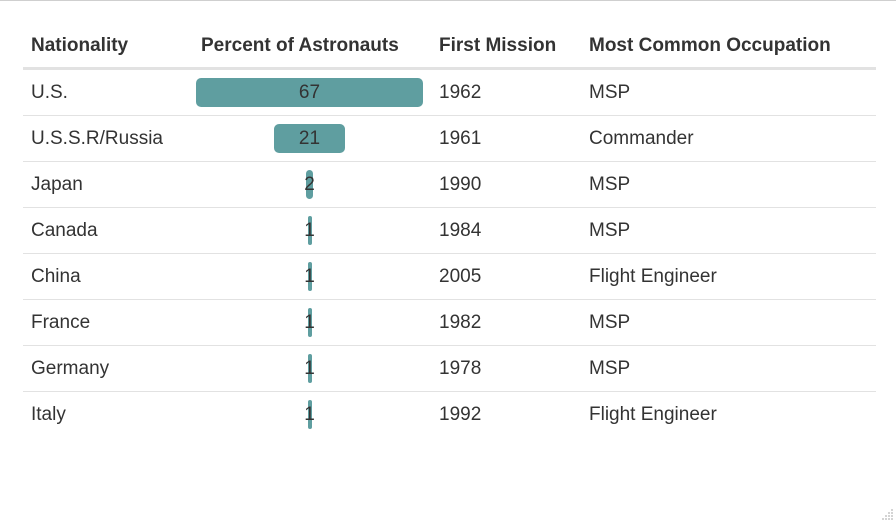 Image resolution: width=896 pixels, height=522 pixels. What do you see at coordinates (64, 230) in the screenshot?
I see `cell-nationality: Canada` at bounding box center [64, 230].